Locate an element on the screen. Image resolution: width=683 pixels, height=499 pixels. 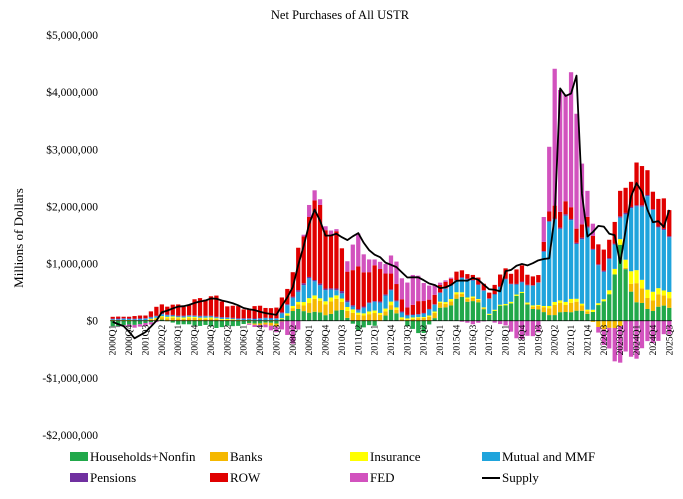
x-tick-label: 2012Q4 is located at coordinates (392, 339).